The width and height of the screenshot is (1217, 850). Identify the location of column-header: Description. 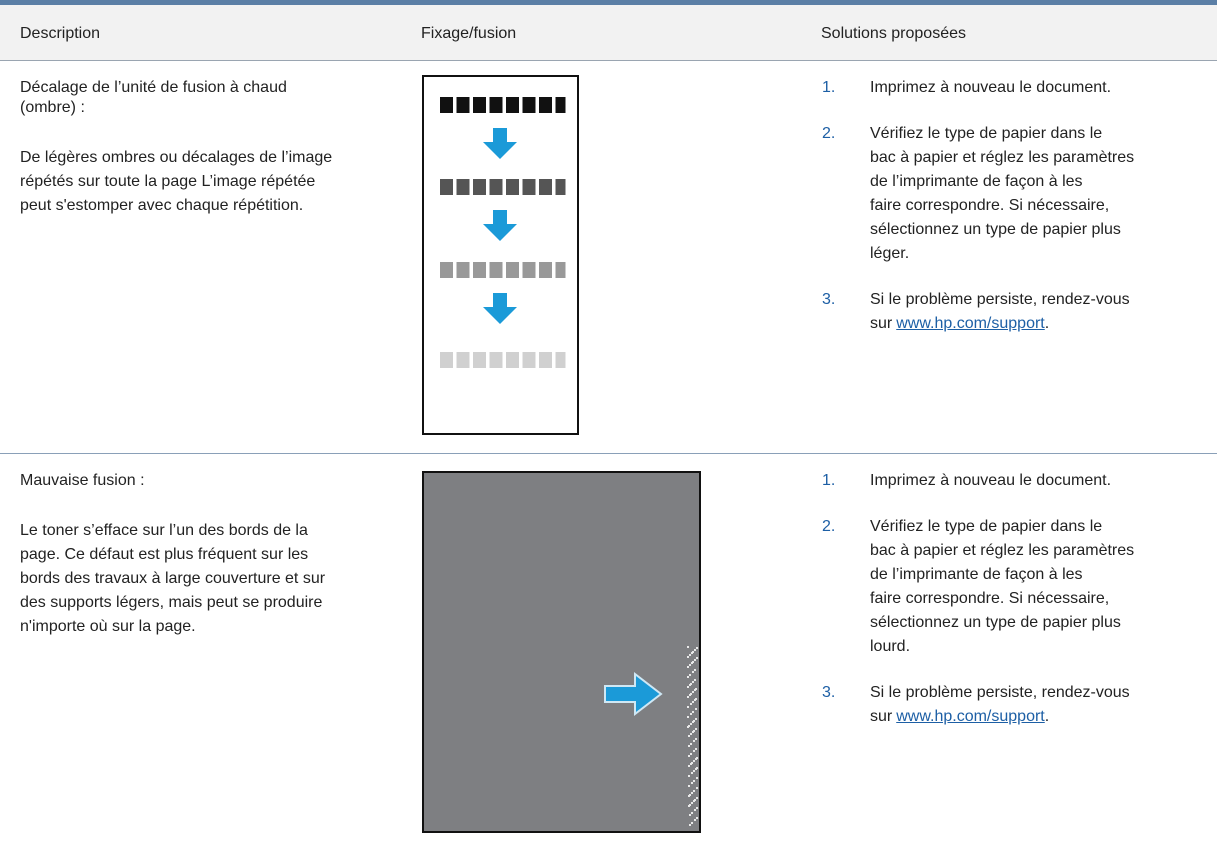
(60, 33).